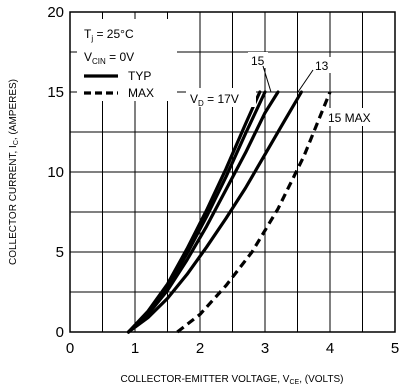 The width and height of the screenshot is (405, 388). What do you see at coordinates (14, 172) in the screenshot?
I see `y-axis-title: COLLECTOR CURRENT, IC, (AMPERES)` at bounding box center [14, 172].